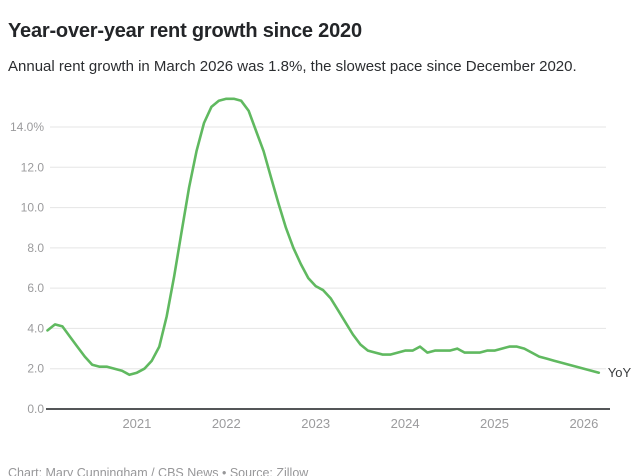  I want to click on y-tick-label: 8.0, so click(35, 248).